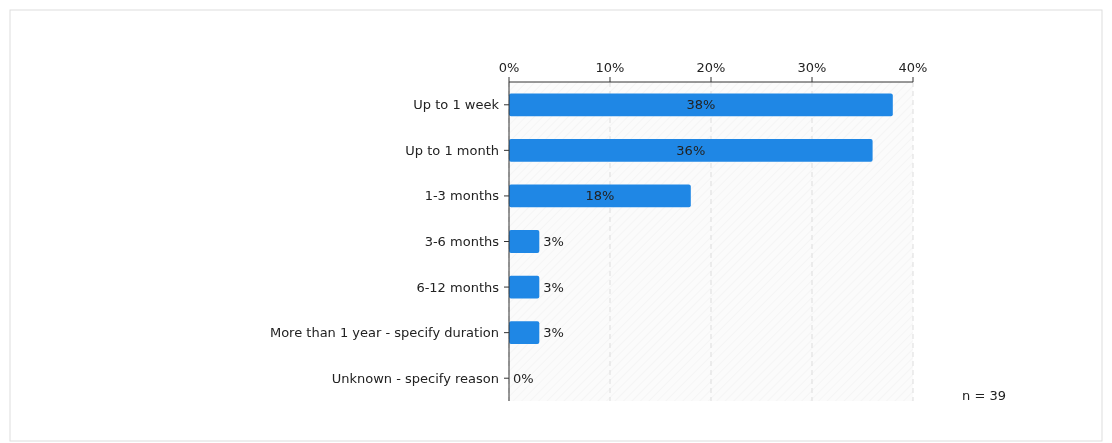  I want to click on y-tick-label: 6-12 months, so click(458, 287).